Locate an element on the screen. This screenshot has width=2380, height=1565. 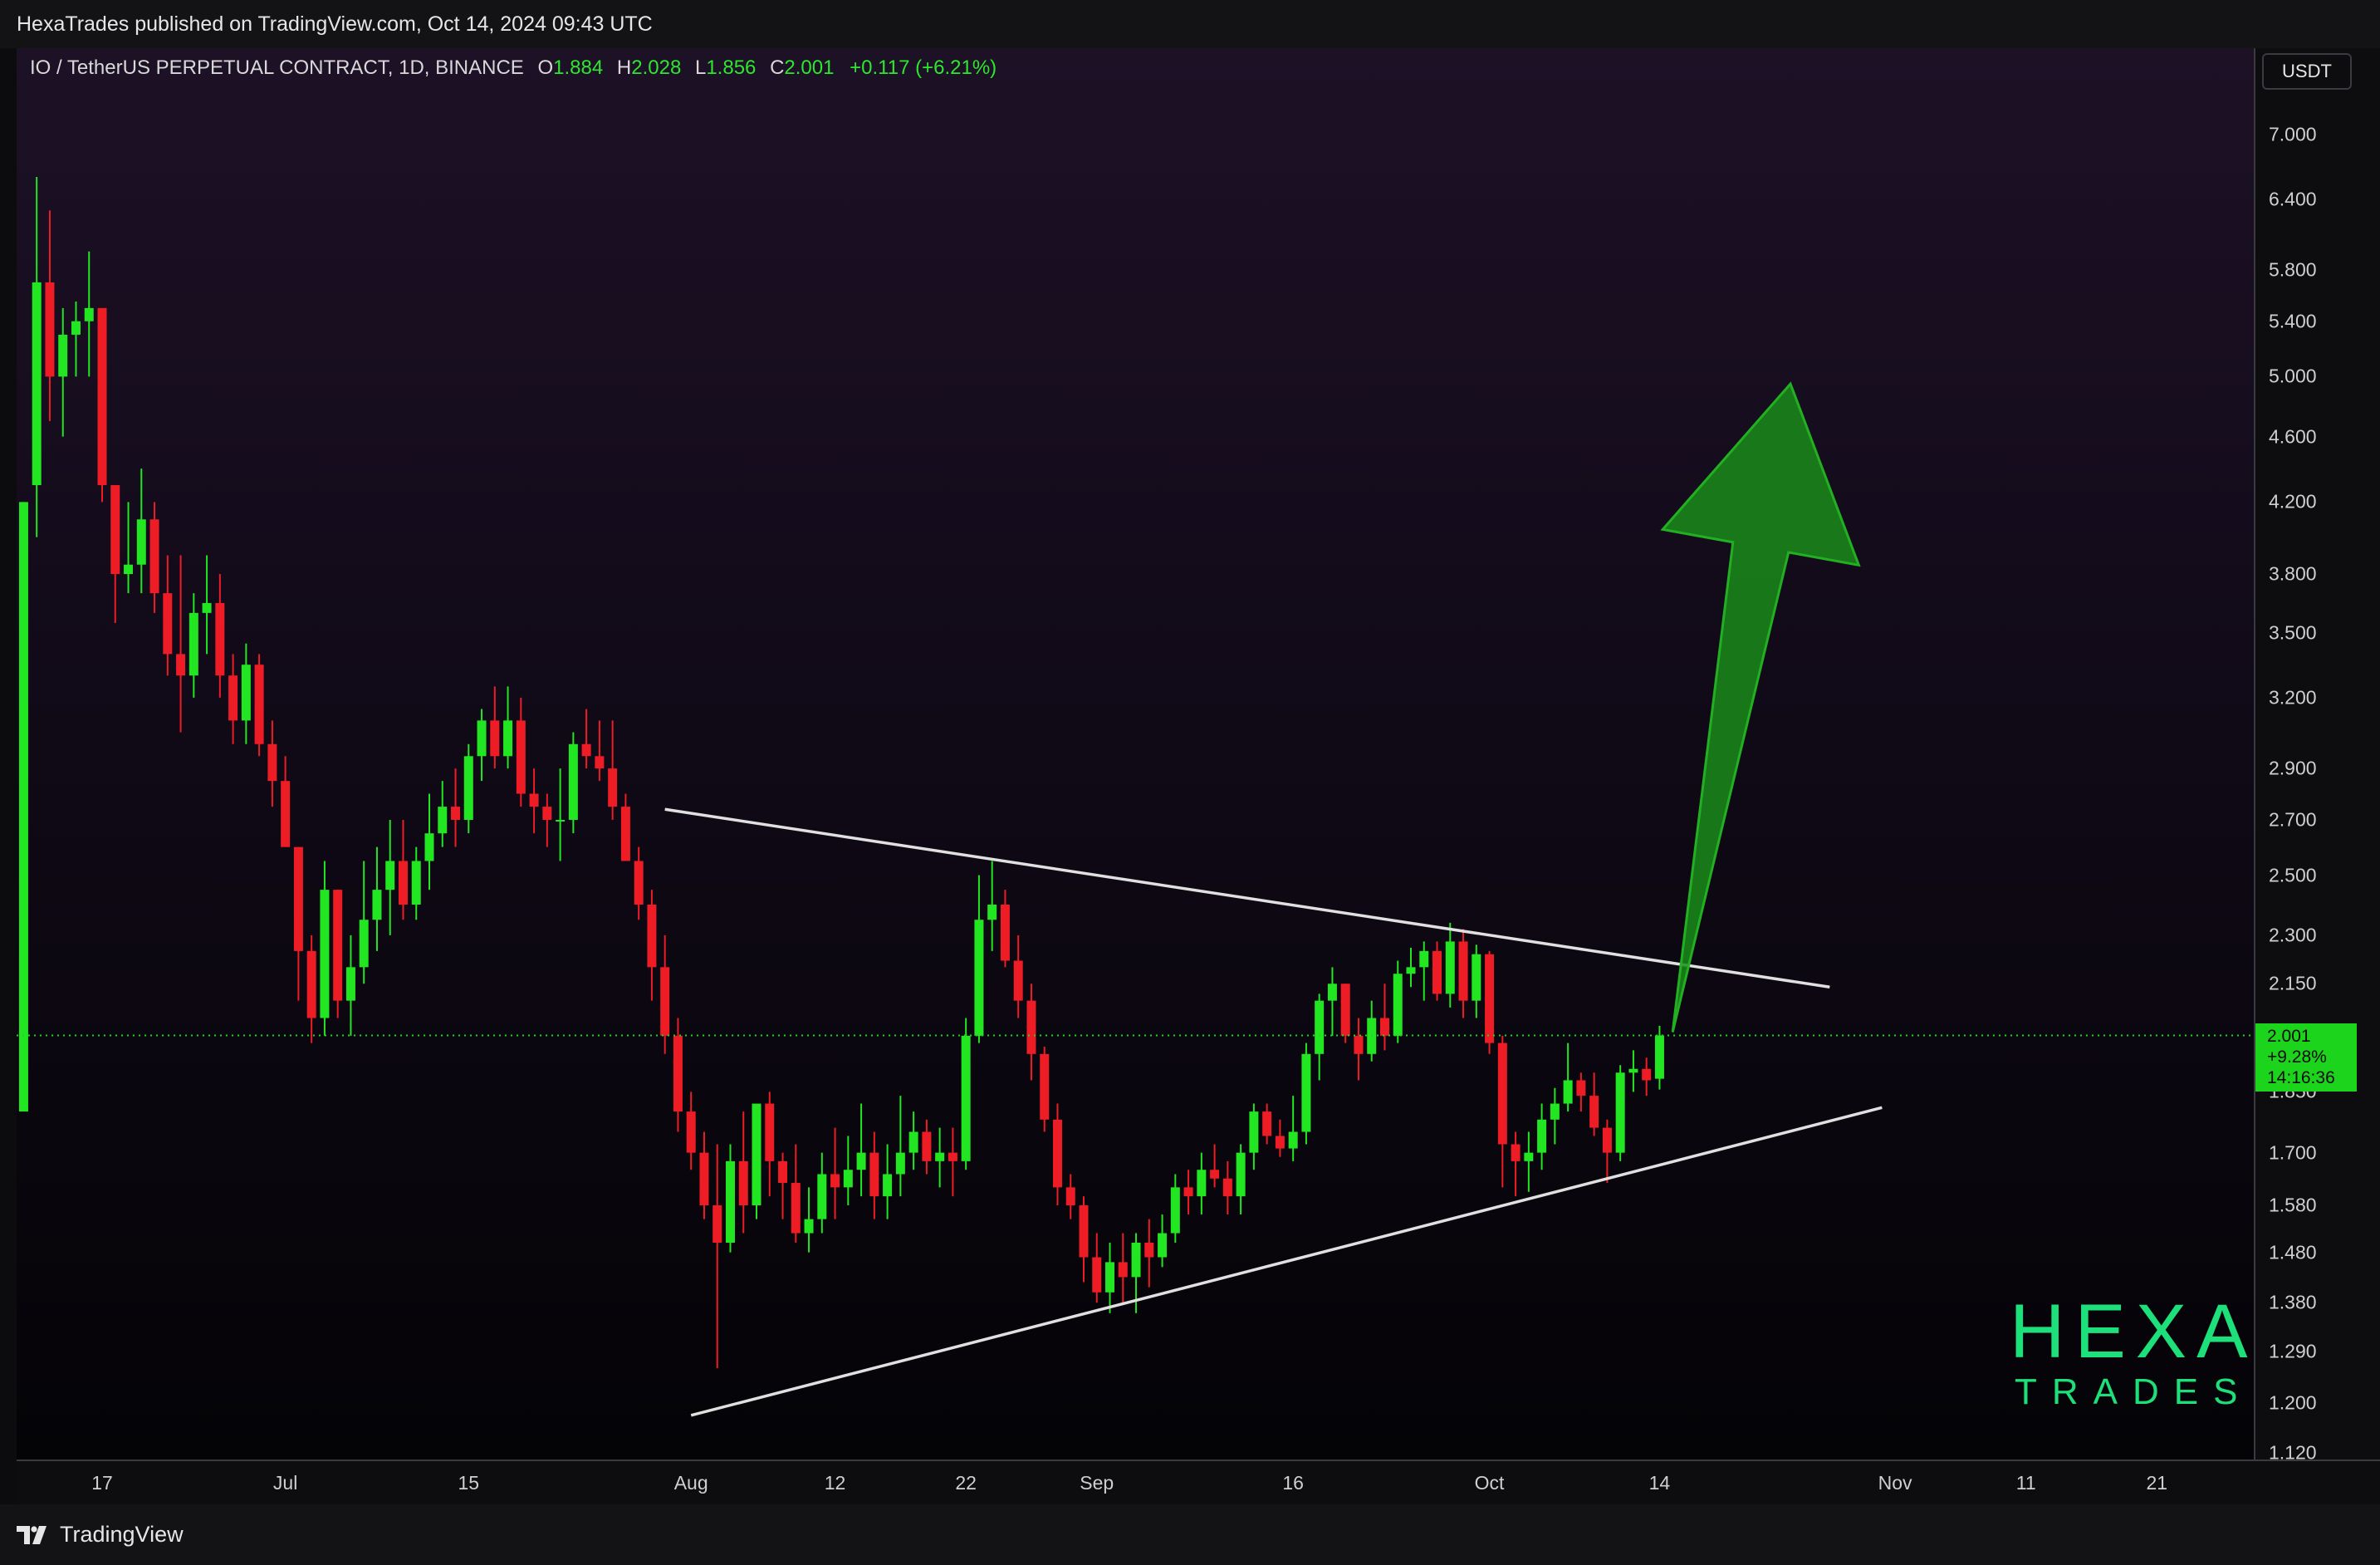
watermark-line2: TRADES is located at coordinates (2134, 1391).